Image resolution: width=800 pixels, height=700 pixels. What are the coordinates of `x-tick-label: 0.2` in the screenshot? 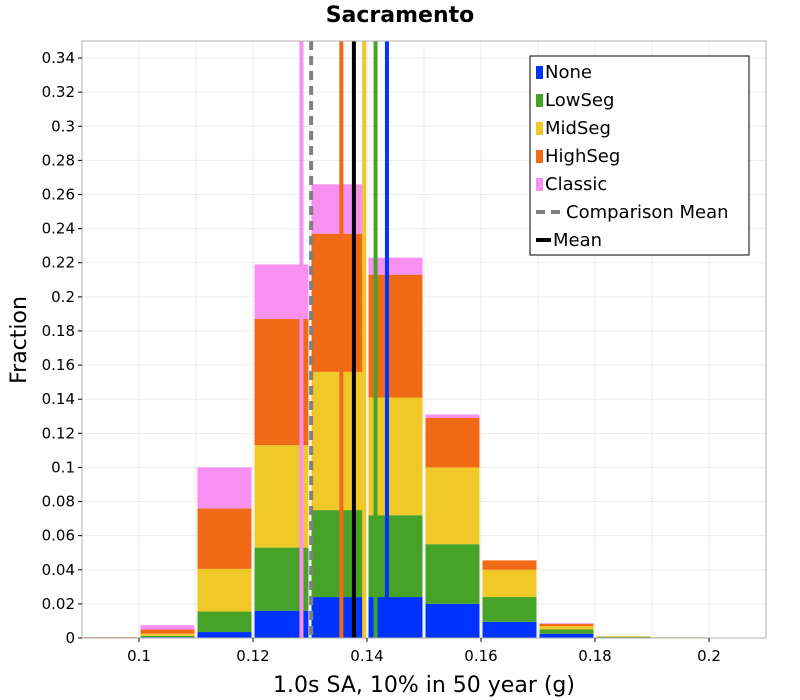 It's located at (709, 656).